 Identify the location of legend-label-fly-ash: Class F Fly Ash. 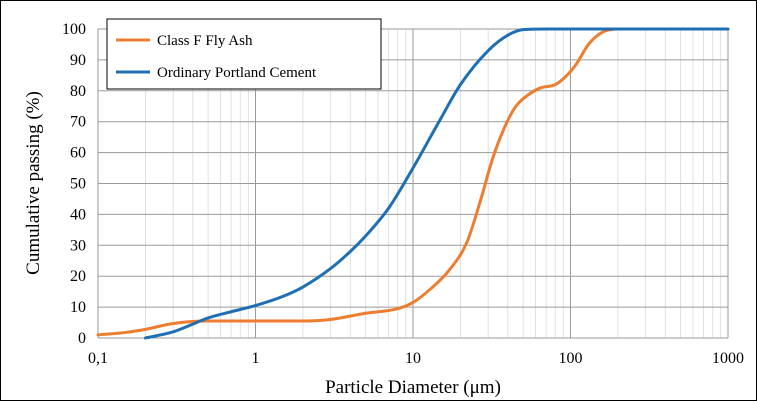
(205, 41).